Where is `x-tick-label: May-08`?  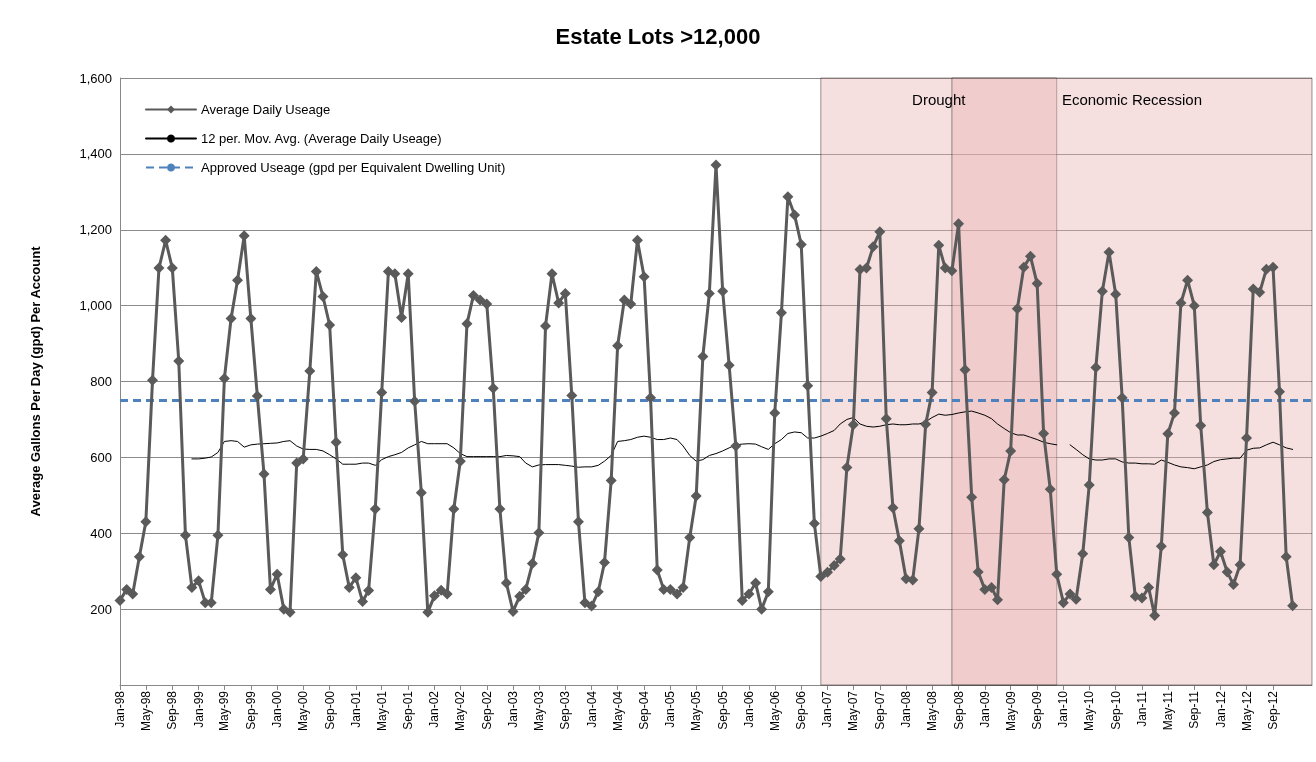 x-tick-label: May-08 is located at coordinates (932, 711).